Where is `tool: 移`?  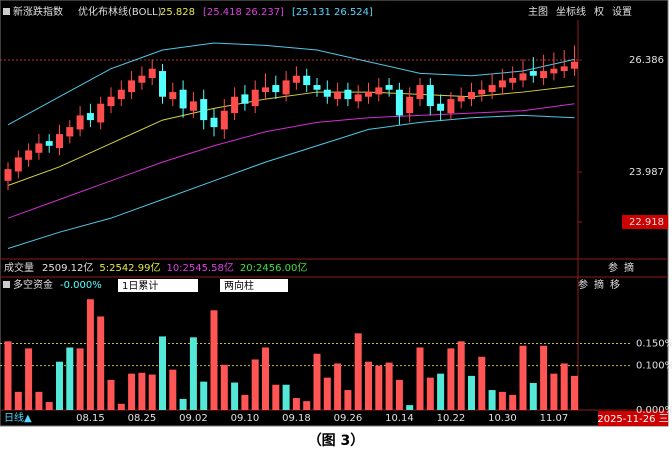 tool: 移 is located at coordinates (615, 284).